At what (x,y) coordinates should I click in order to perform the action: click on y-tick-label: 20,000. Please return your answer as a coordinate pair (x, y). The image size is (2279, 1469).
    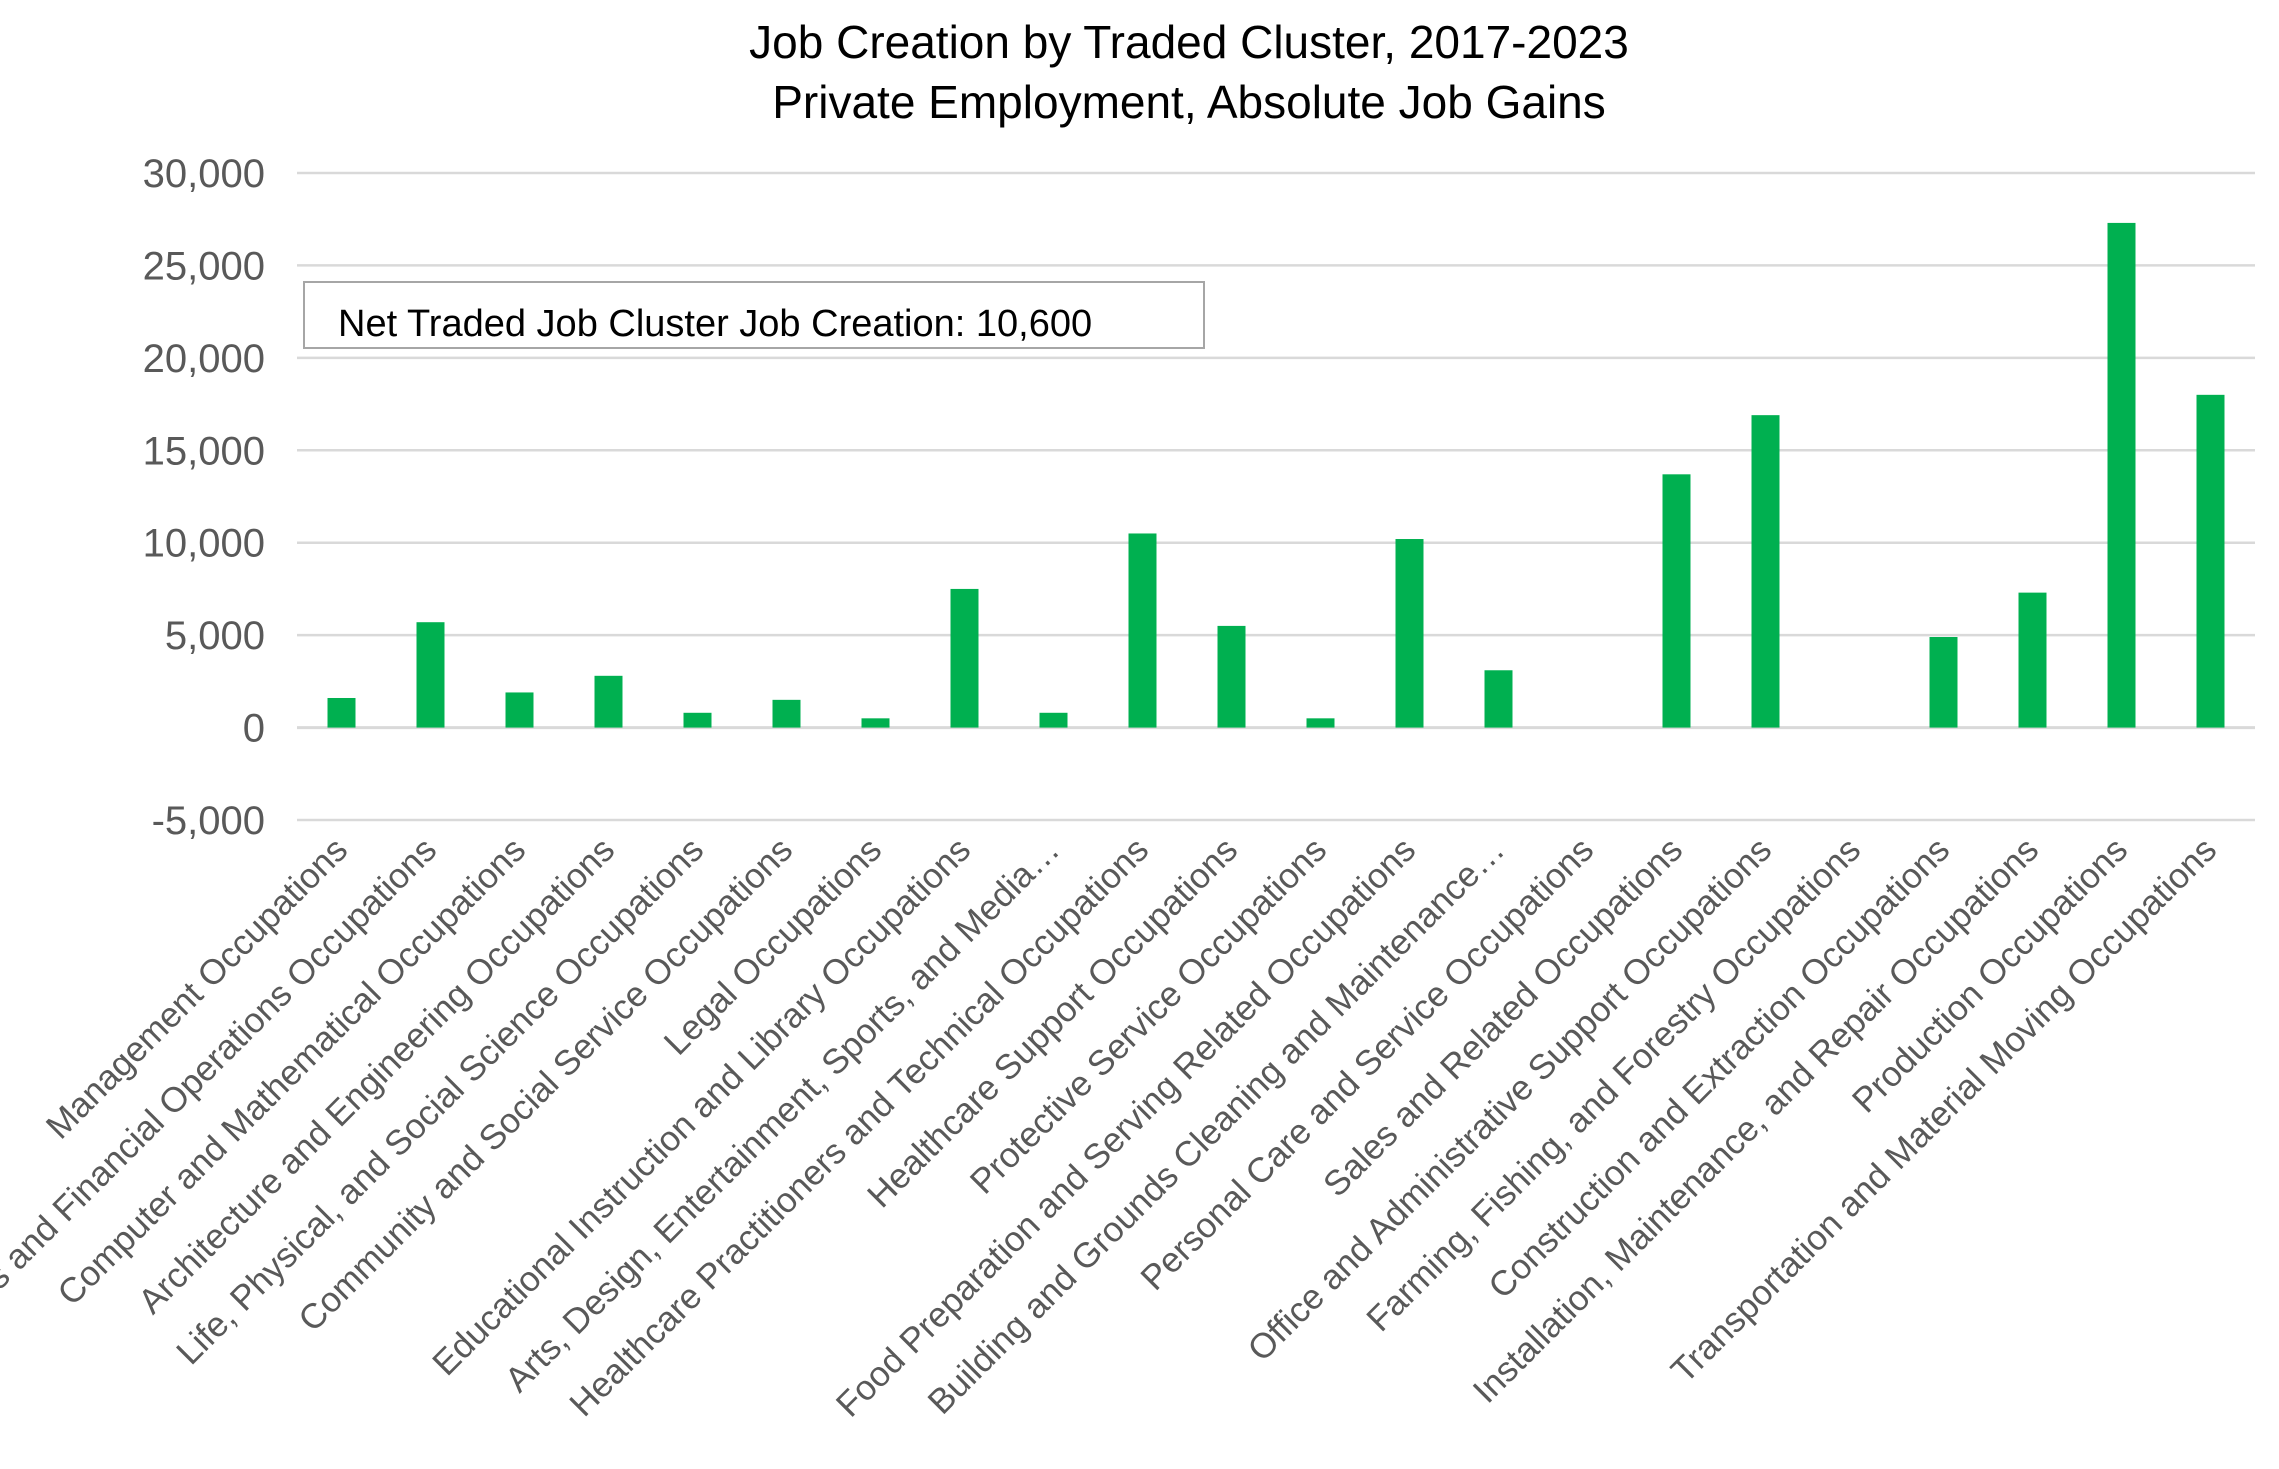
    Looking at the image, I should click on (204, 359).